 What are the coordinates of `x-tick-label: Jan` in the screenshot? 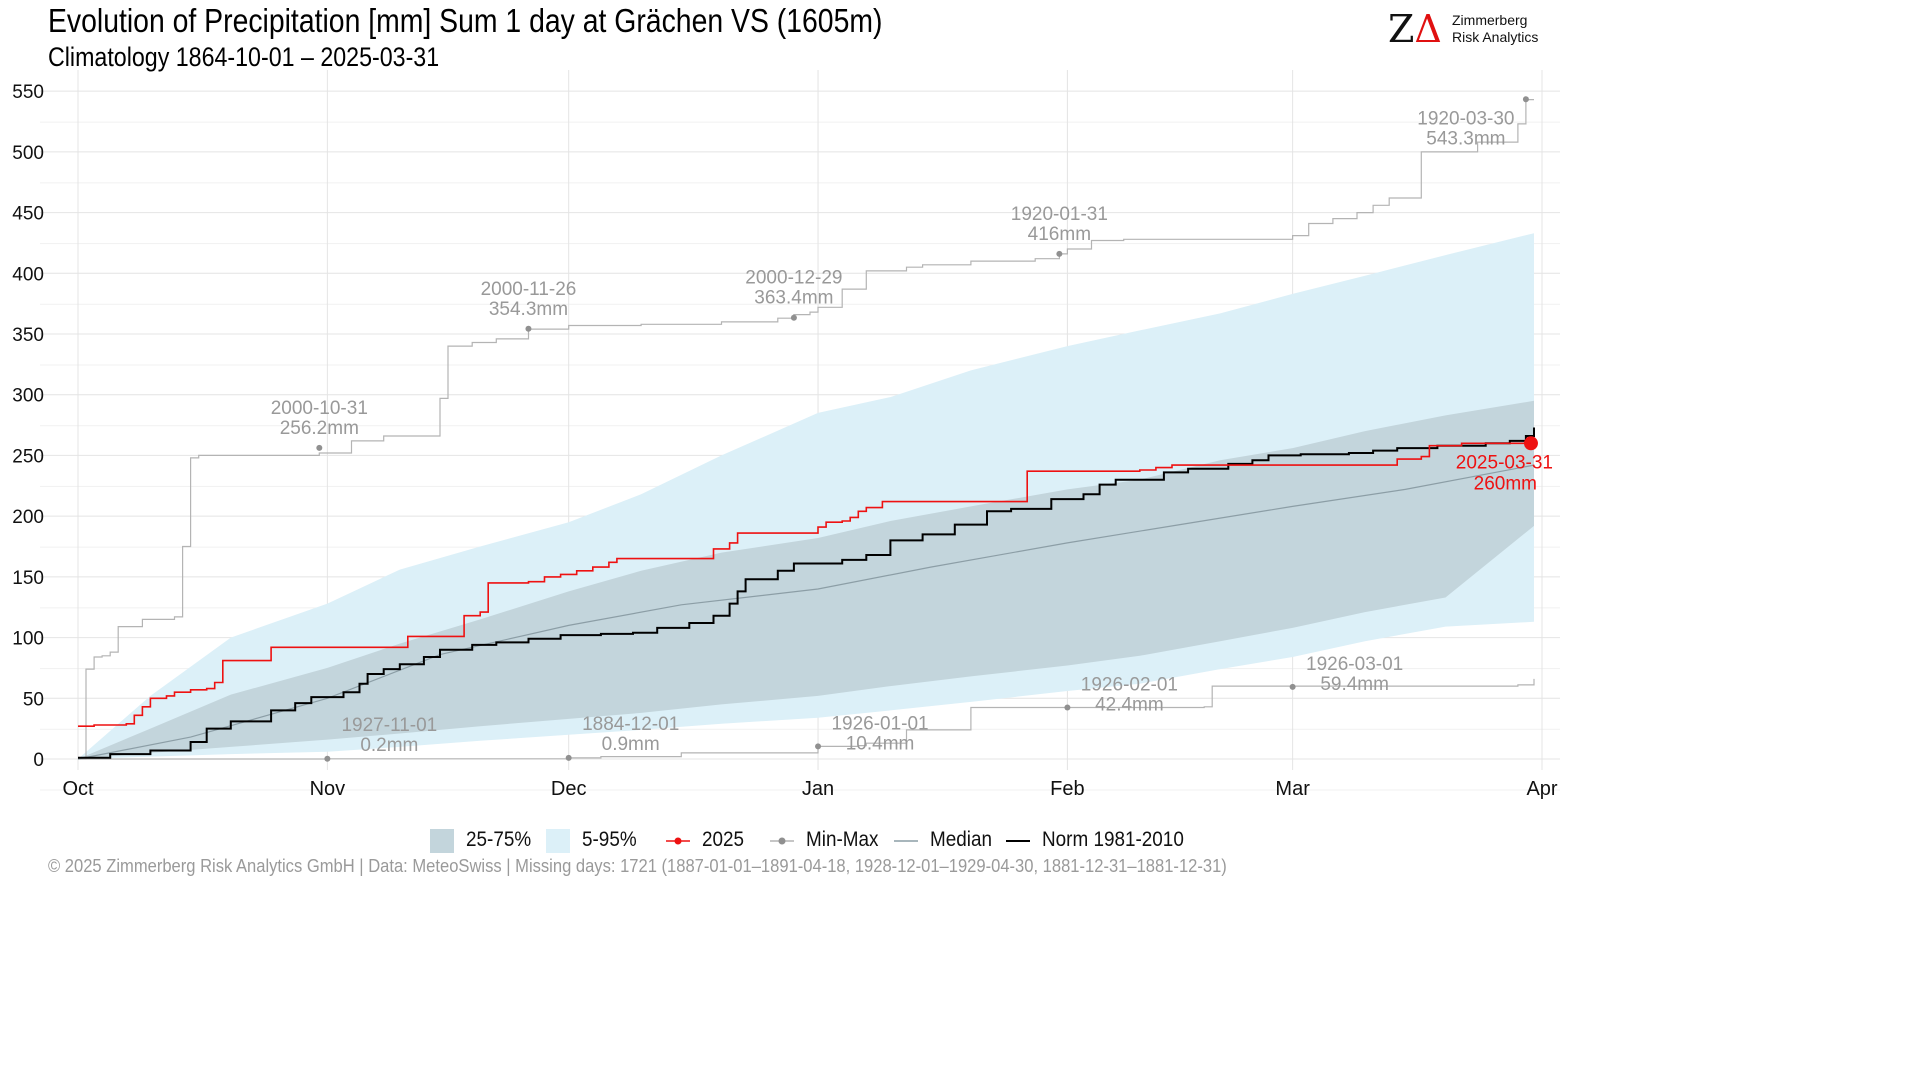 It's located at (818, 789).